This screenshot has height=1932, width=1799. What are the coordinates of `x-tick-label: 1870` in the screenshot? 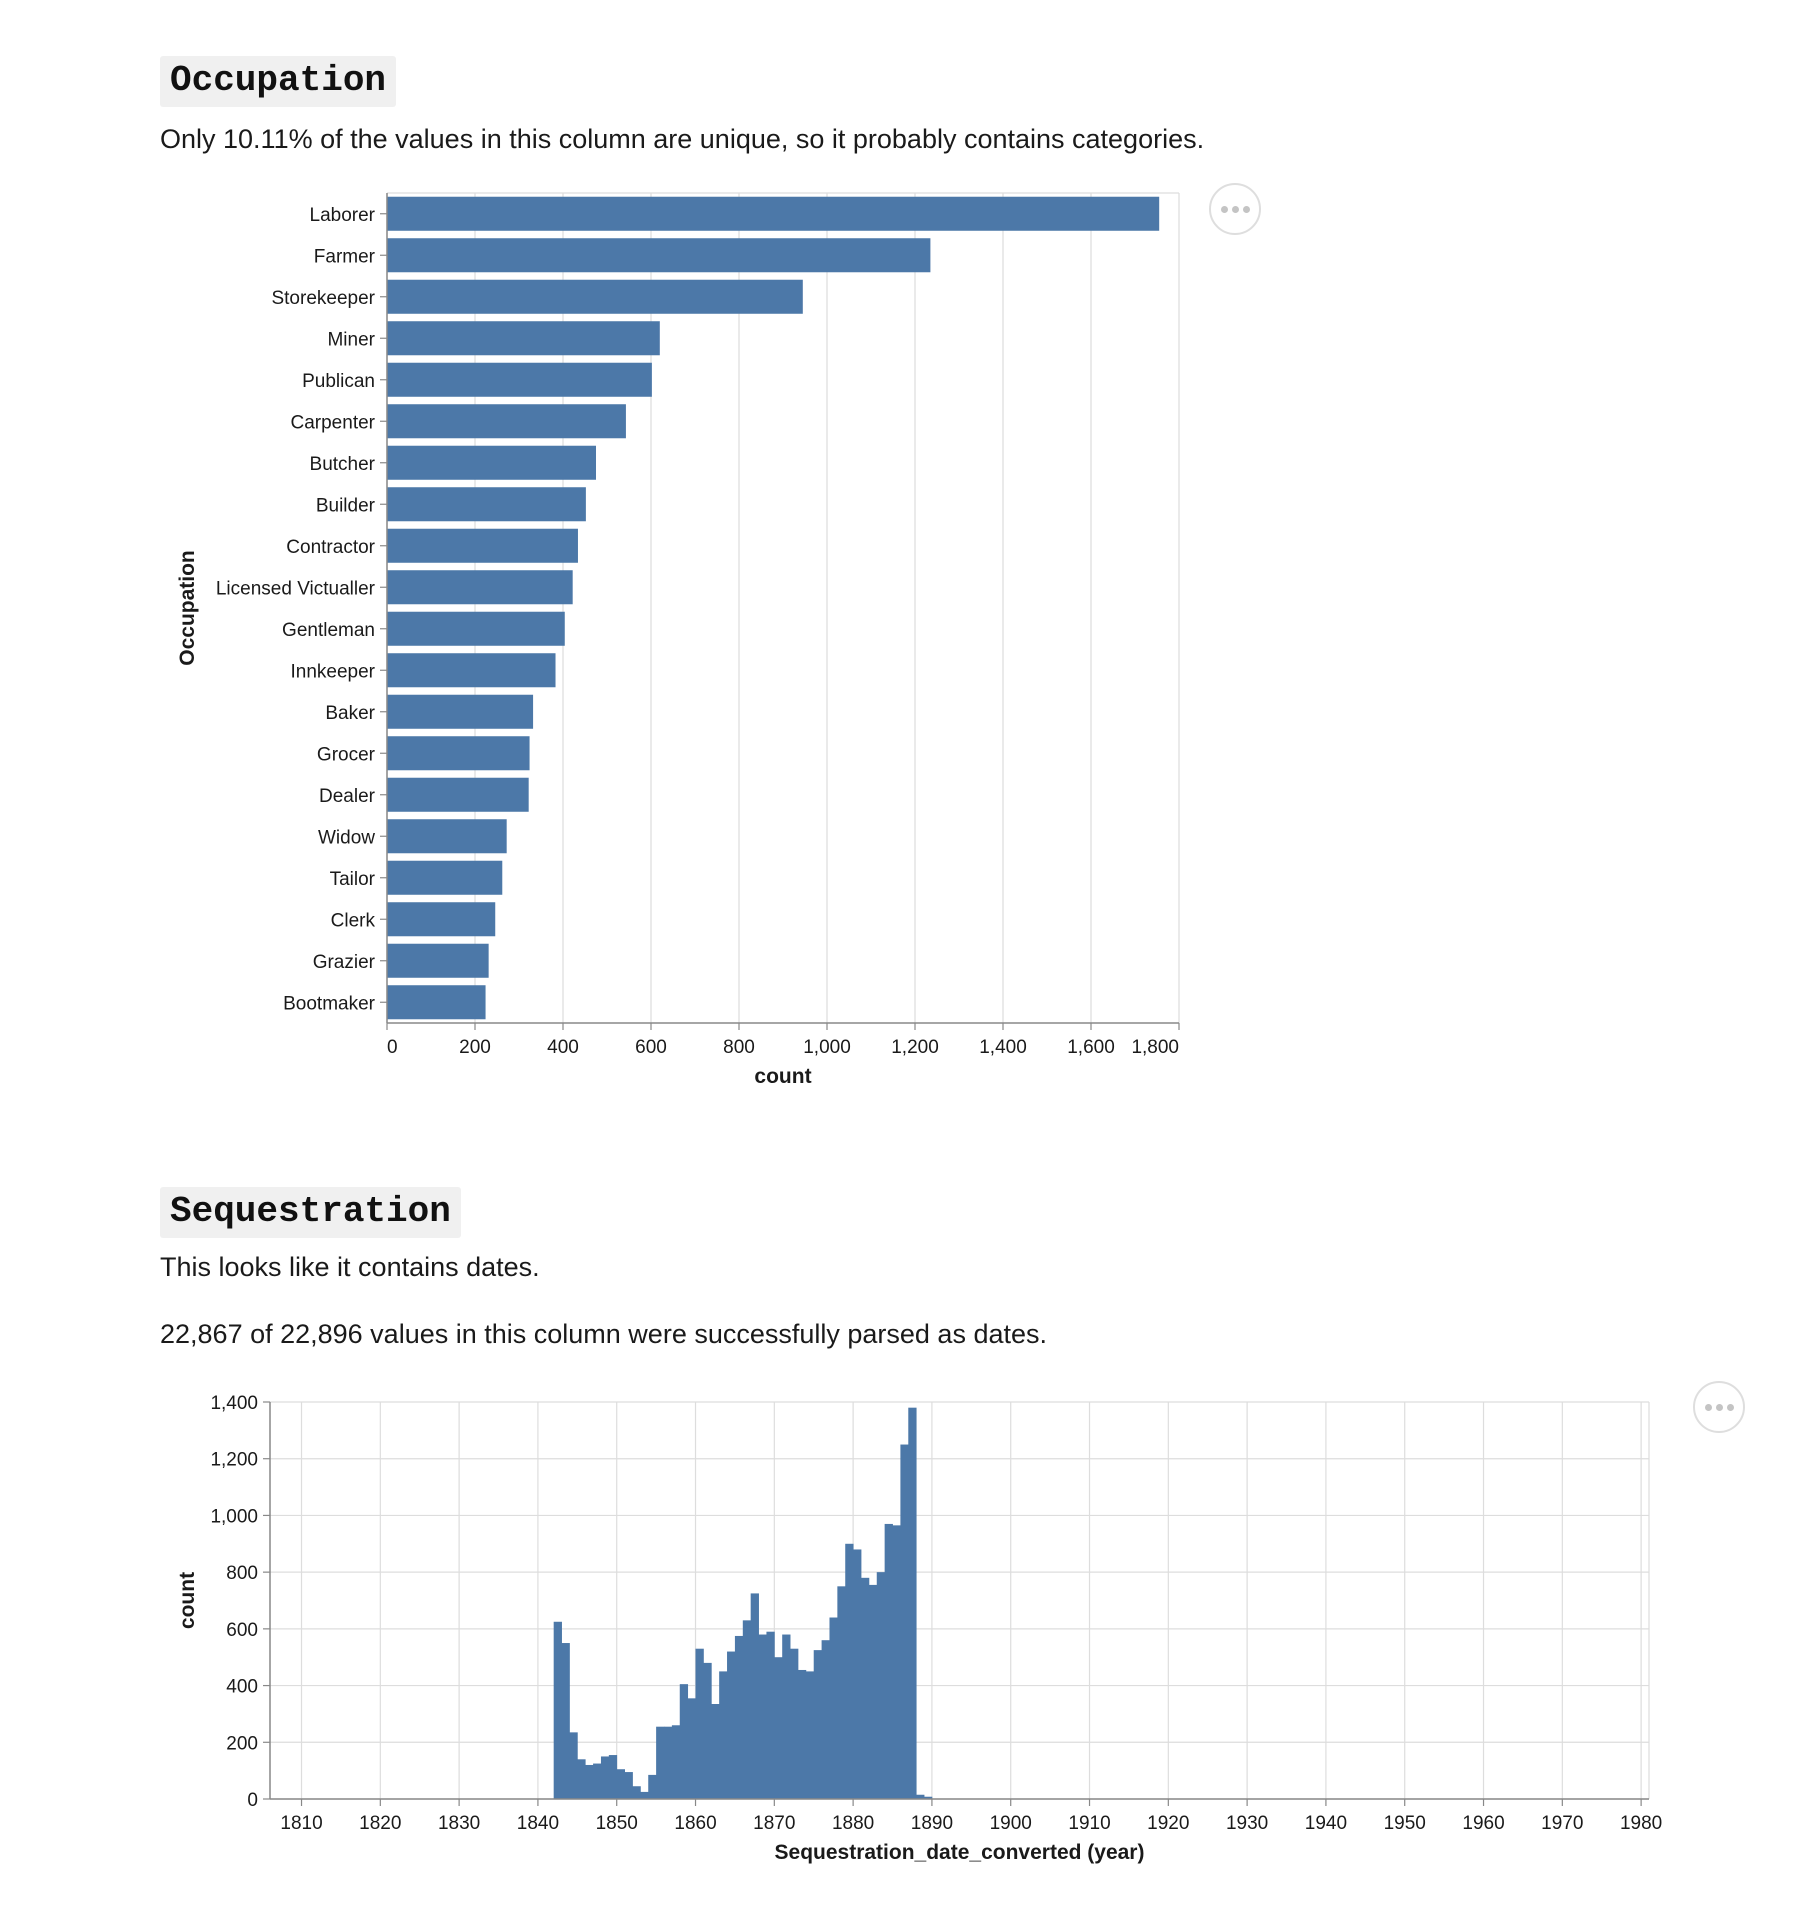 It's located at (774, 1823).